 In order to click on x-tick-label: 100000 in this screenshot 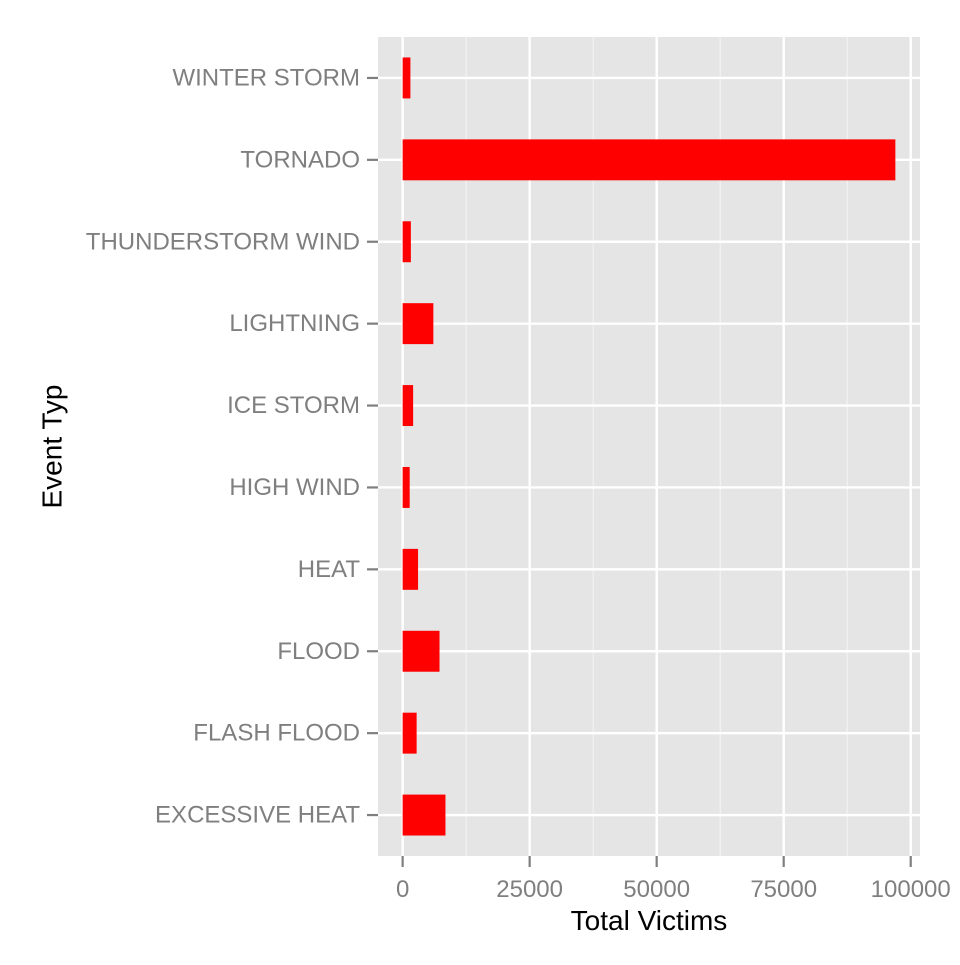, I will do `click(911, 889)`.